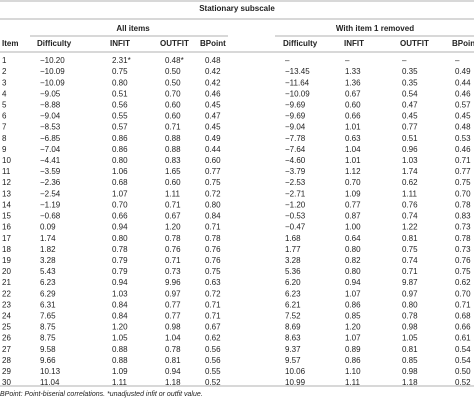 This screenshot has width=474, height=400. What do you see at coordinates (293, 338) in the screenshot?
I see `cell: 8.63` at bounding box center [293, 338].